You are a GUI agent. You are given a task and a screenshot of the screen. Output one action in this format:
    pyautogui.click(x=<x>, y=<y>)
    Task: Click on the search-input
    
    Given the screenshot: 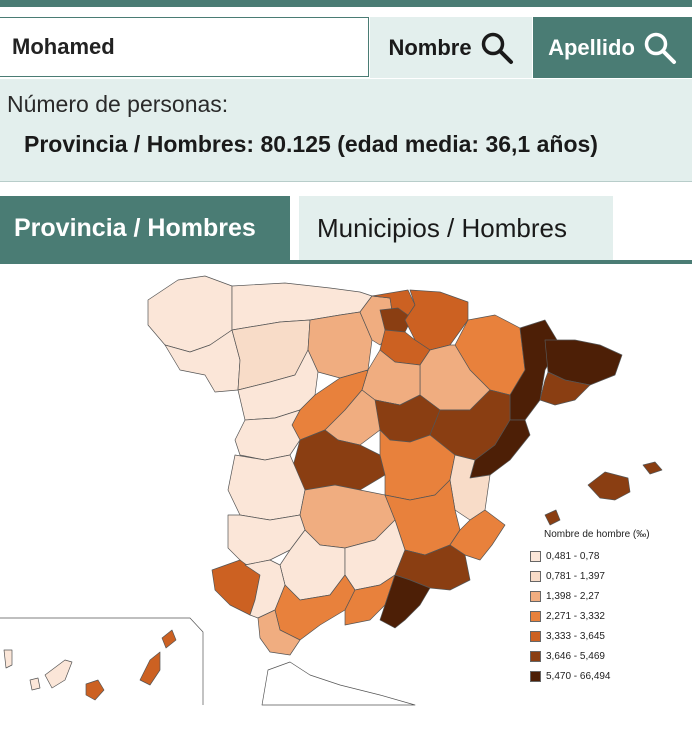 What is the action you would take?
    pyautogui.click(x=184, y=47)
    